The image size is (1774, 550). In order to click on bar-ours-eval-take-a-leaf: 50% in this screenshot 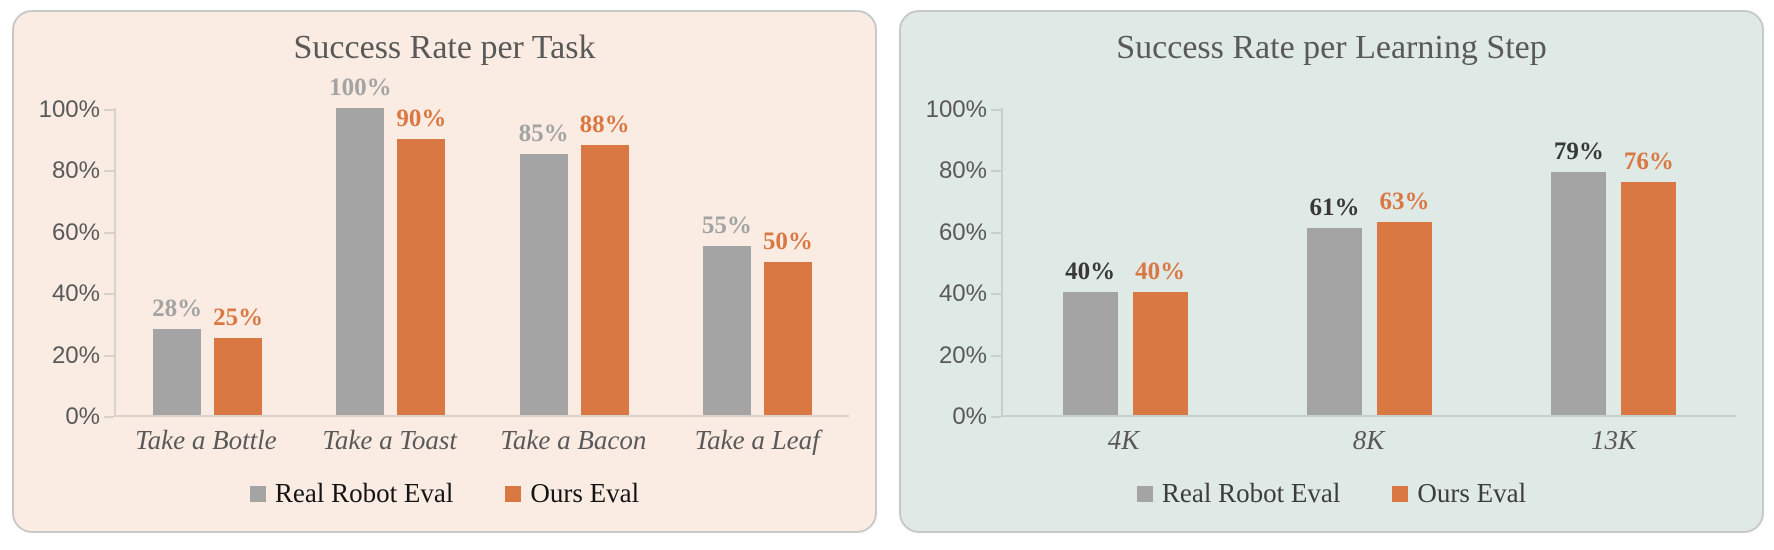, I will do `click(788, 321)`.